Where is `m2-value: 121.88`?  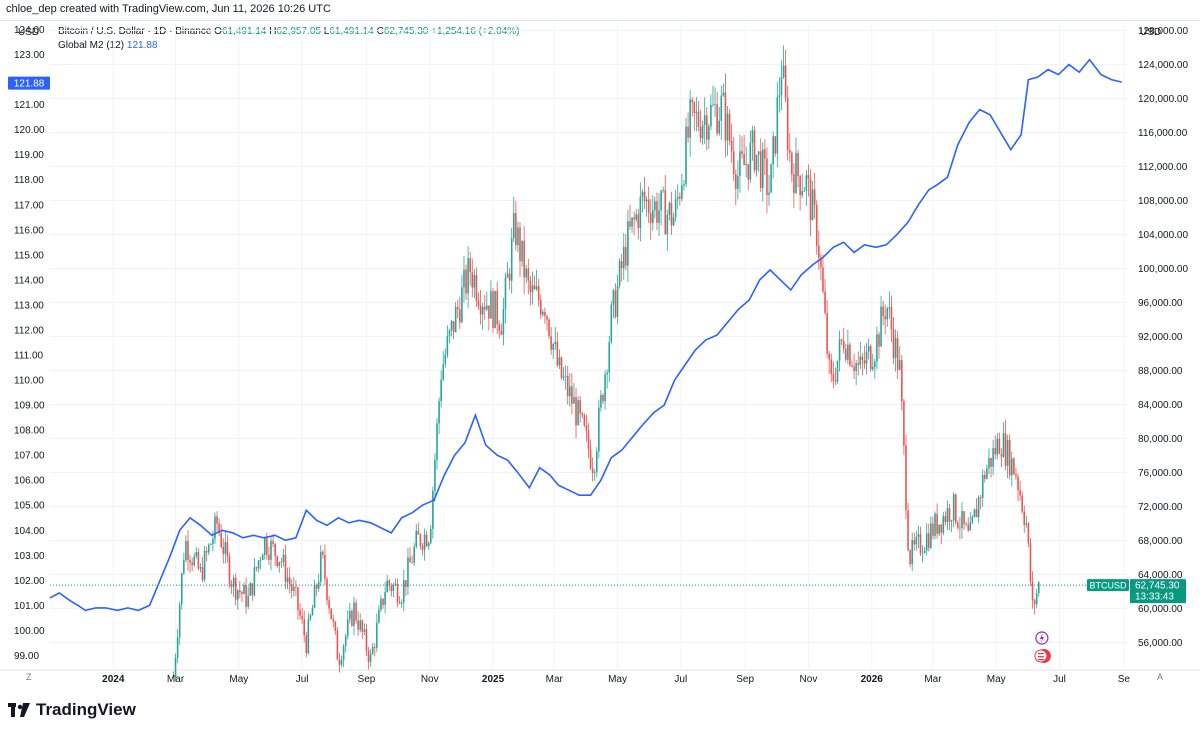
m2-value: 121.88 is located at coordinates (142, 45).